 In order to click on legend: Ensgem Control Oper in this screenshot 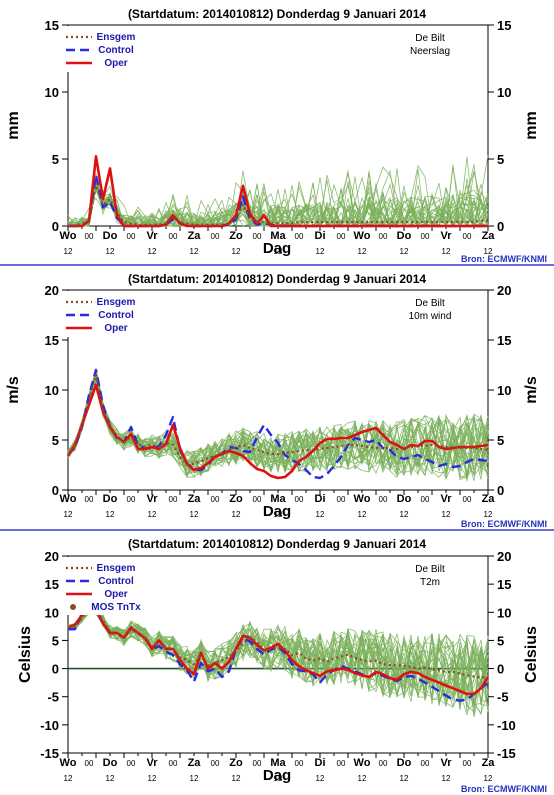, I will do `click(111, 314)`.